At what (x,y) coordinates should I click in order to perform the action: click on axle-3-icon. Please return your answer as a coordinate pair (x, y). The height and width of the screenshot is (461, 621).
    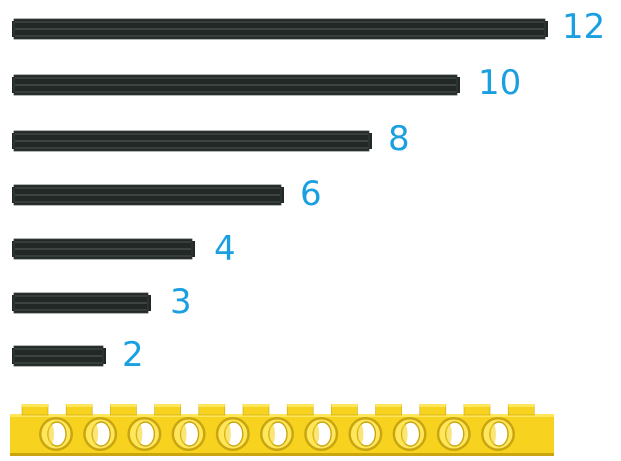
    Looking at the image, I should click on (81, 303).